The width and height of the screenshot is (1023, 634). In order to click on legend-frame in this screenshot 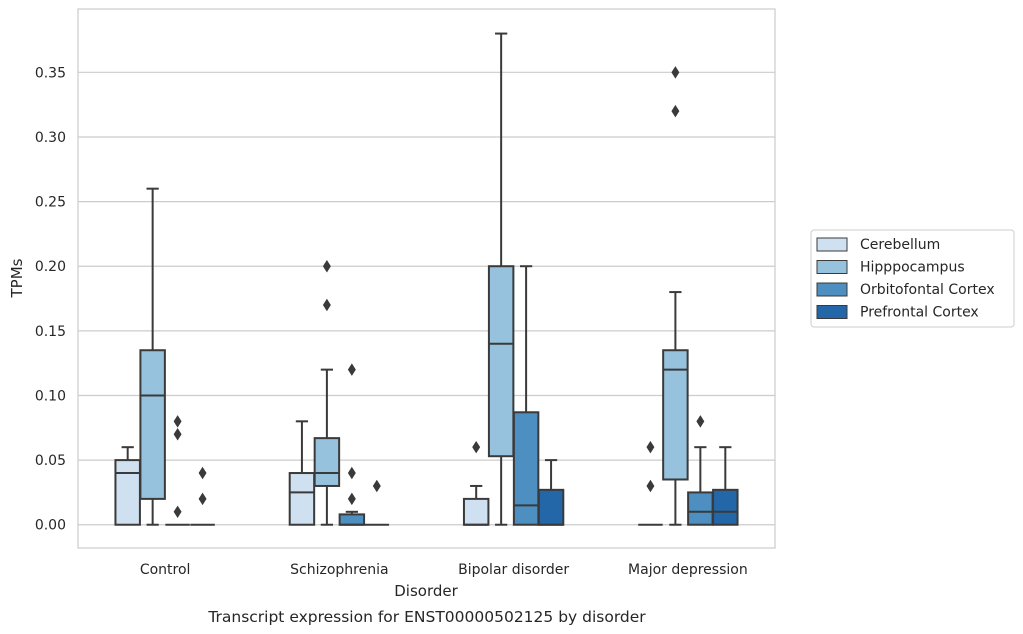, I will do `click(912, 278)`.